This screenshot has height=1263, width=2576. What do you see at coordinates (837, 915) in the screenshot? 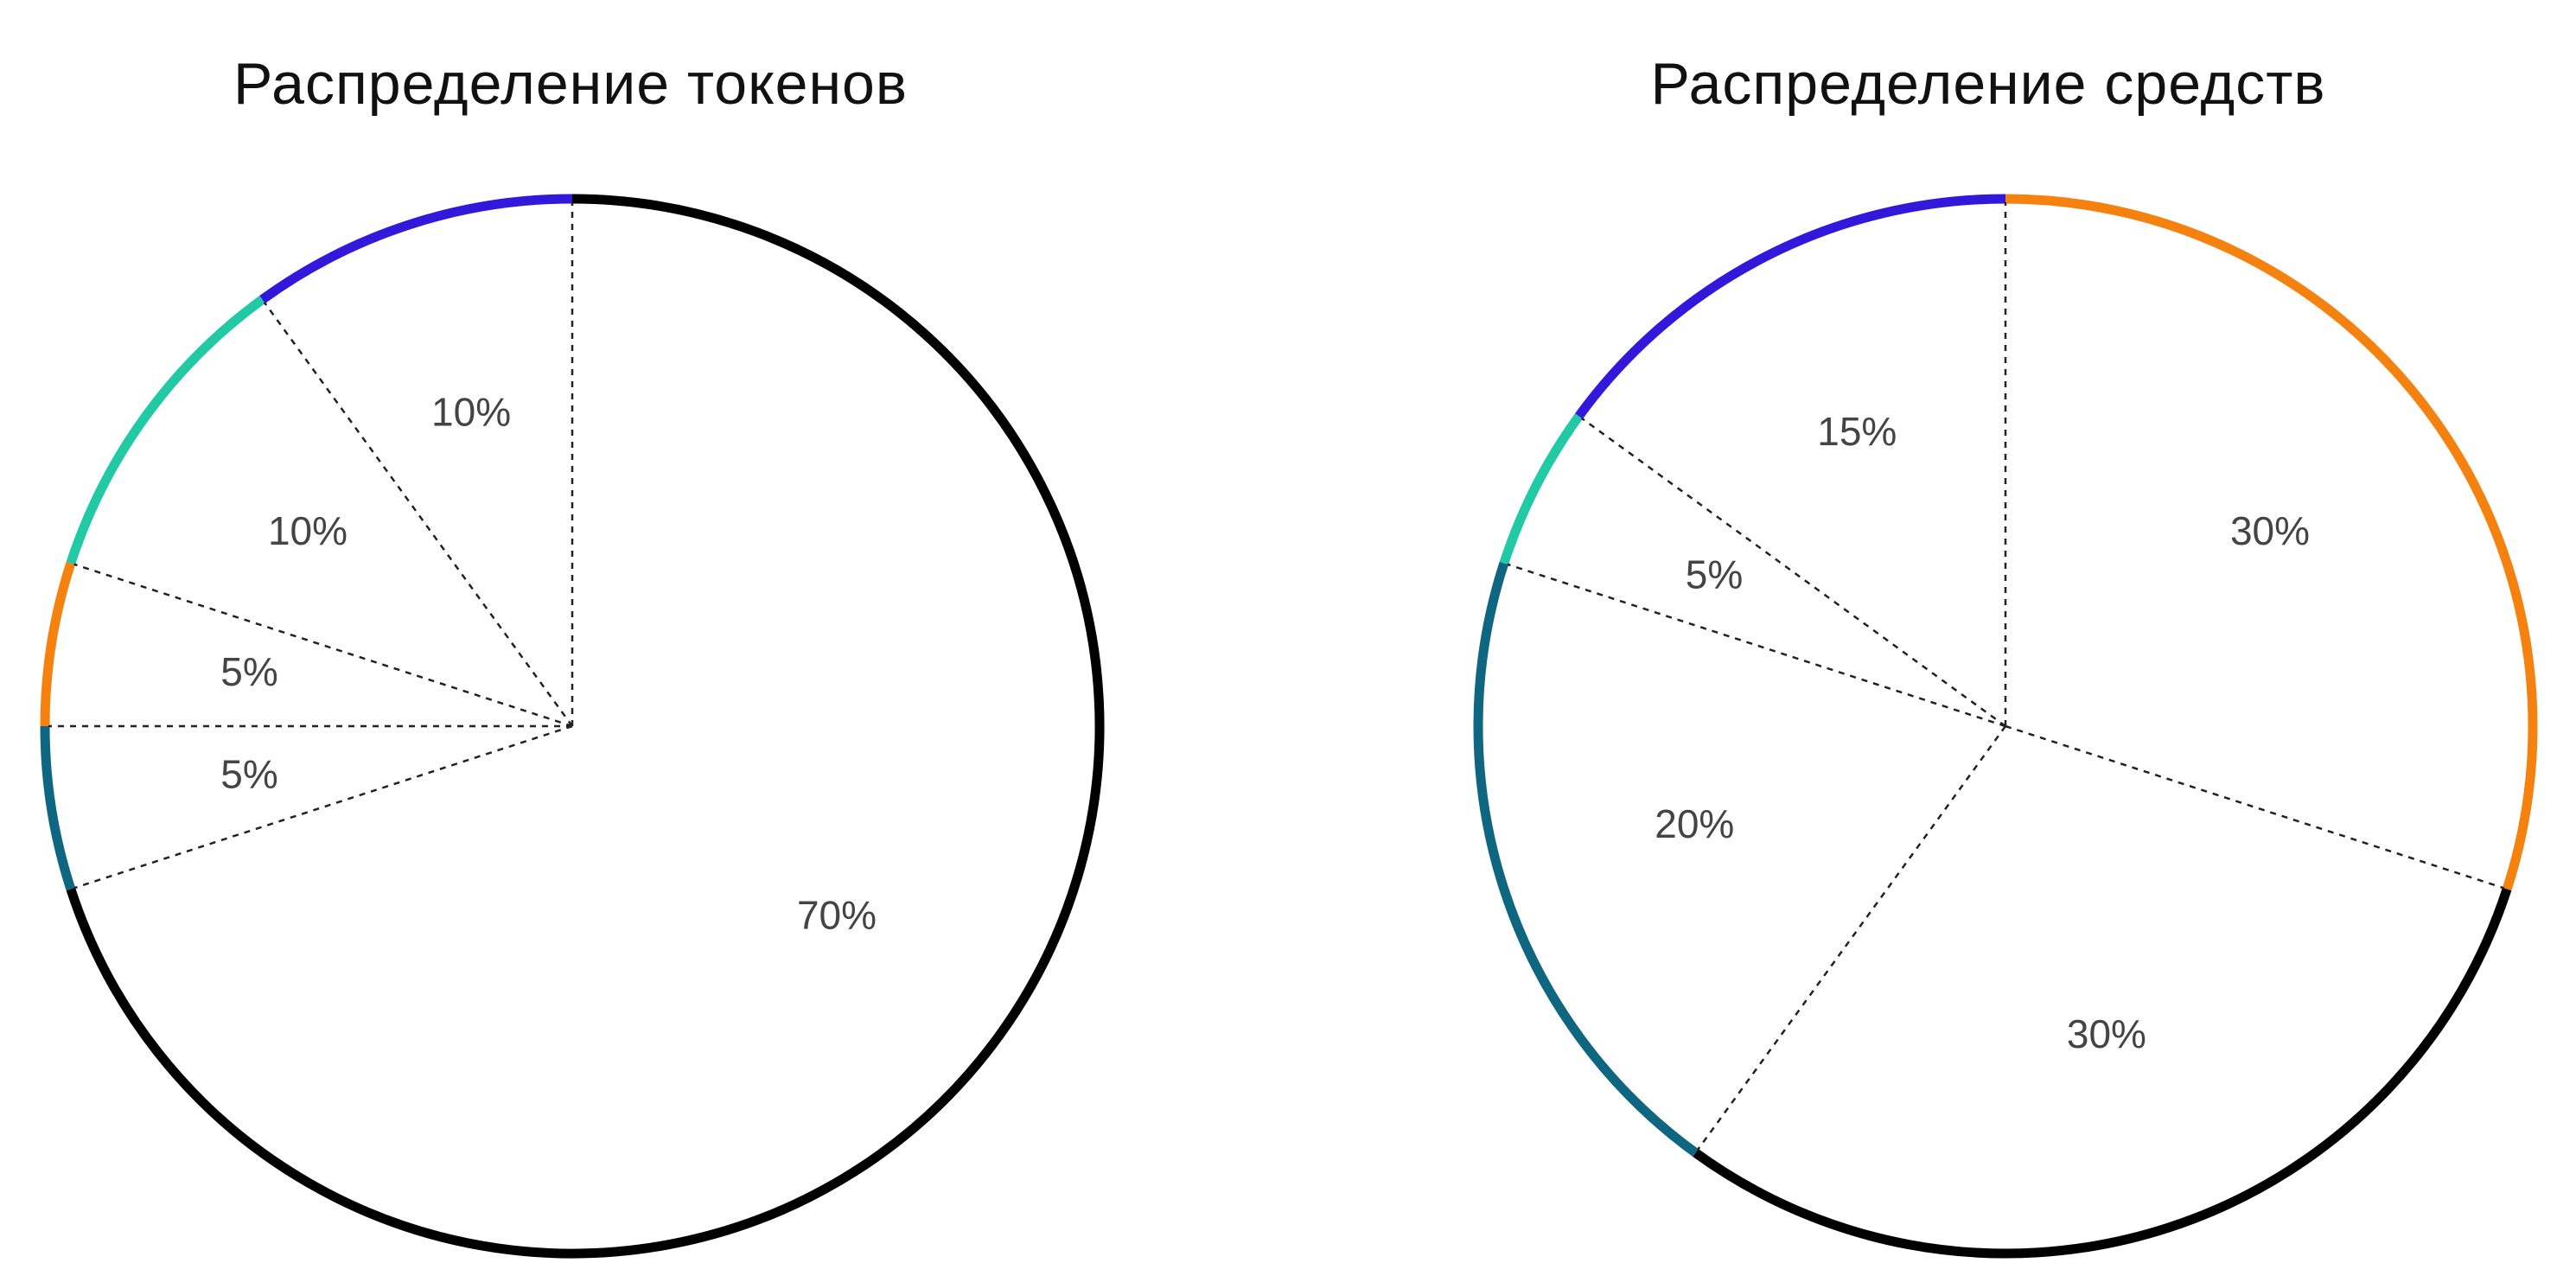
I see `pie-slice-label: 70%` at bounding box center [837, 915].